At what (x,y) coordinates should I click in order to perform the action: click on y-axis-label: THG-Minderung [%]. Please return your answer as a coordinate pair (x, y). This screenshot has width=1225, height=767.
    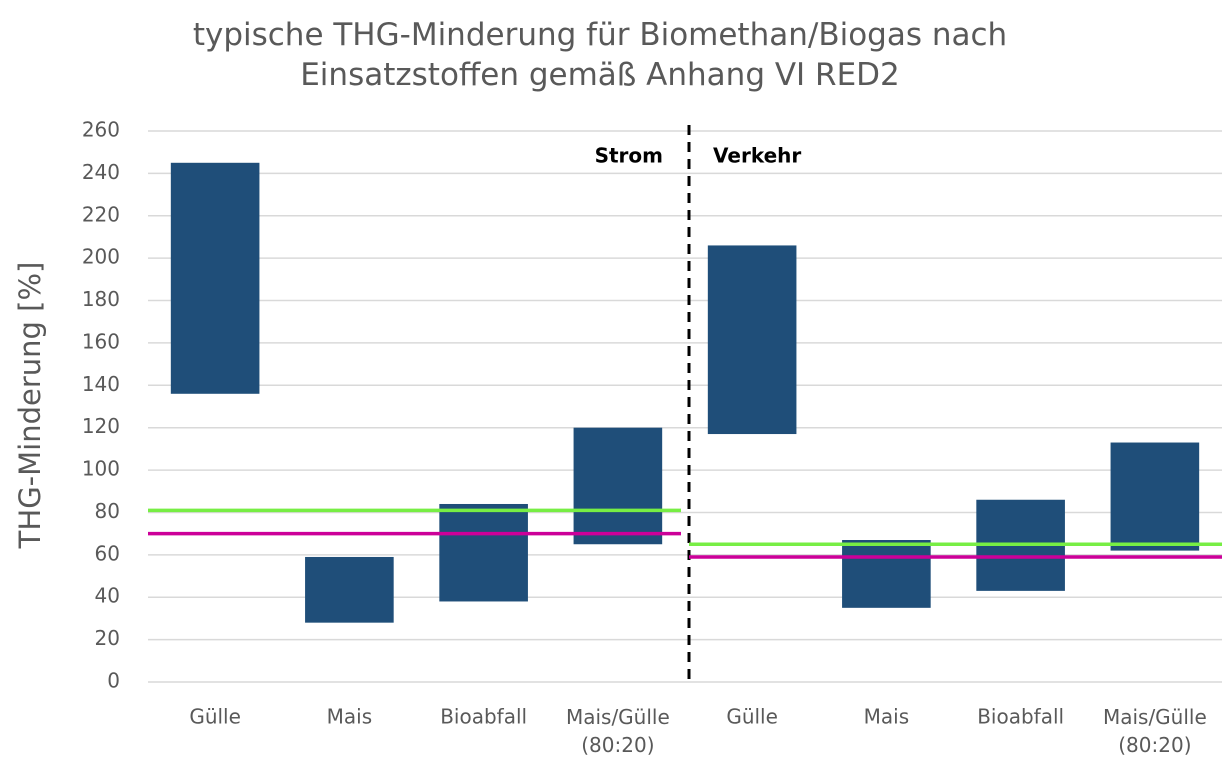
    Looking at the image, I should click on (30, 406).